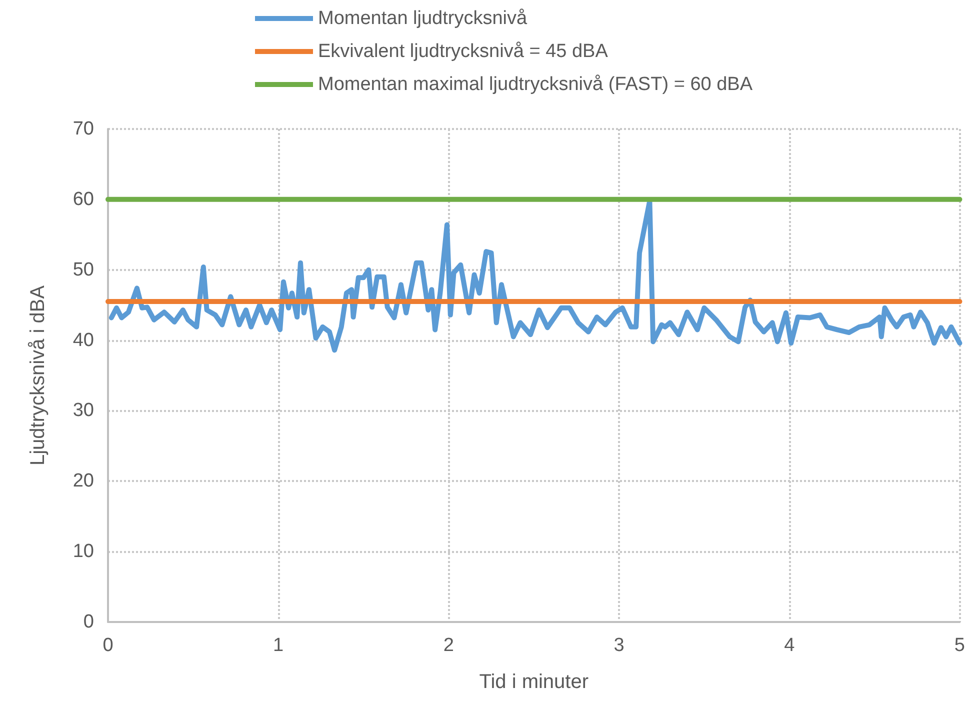 The height and width of the screenshot is (713, 968). What do you see at coordinates (619, 645) in the screenshot?
I see `x-tick-label: 3` at bounding box center [619, 645].